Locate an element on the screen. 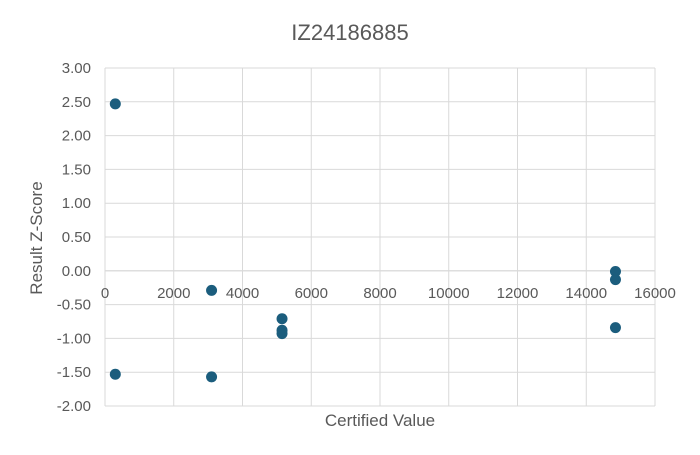 This screenshot has width=700, height=455. y-tick-label: 1.00 is located at coordinates (76, 203).